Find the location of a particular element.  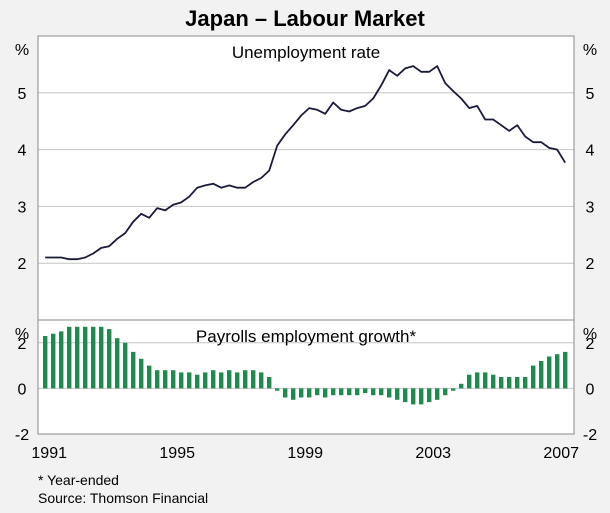

x-tick-label: 2007 is located at coordinates (561, 453).